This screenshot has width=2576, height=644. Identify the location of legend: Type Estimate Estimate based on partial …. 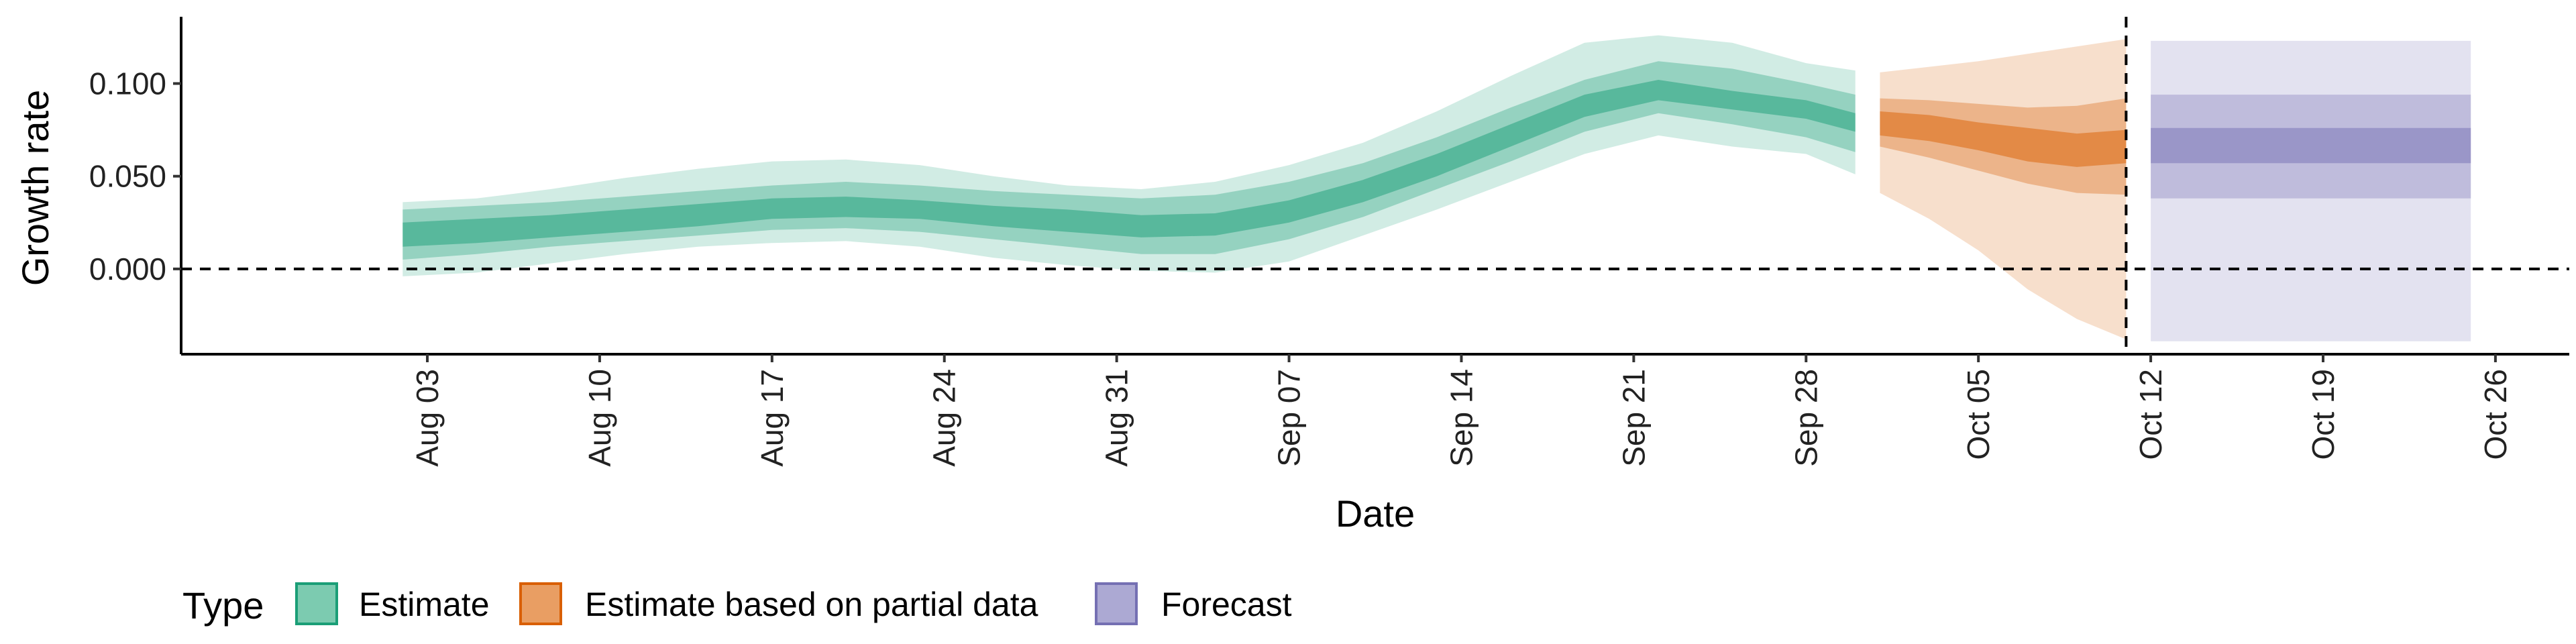
(737, 604).